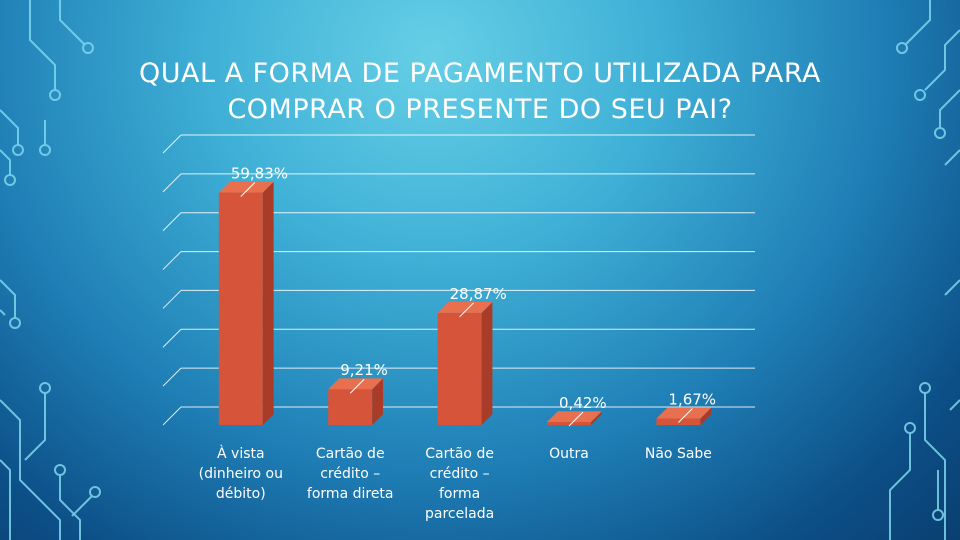  I want to click on x-tick-label-line: Não Sabe, so click(678, 454).